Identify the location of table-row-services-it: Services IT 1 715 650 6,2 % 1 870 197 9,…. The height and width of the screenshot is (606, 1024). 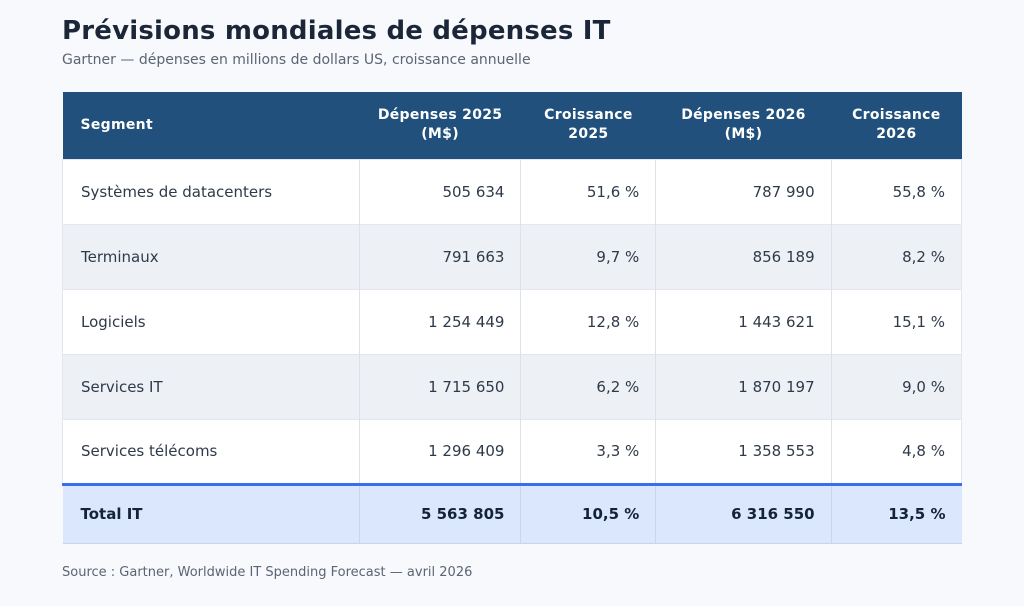
(512, 386).